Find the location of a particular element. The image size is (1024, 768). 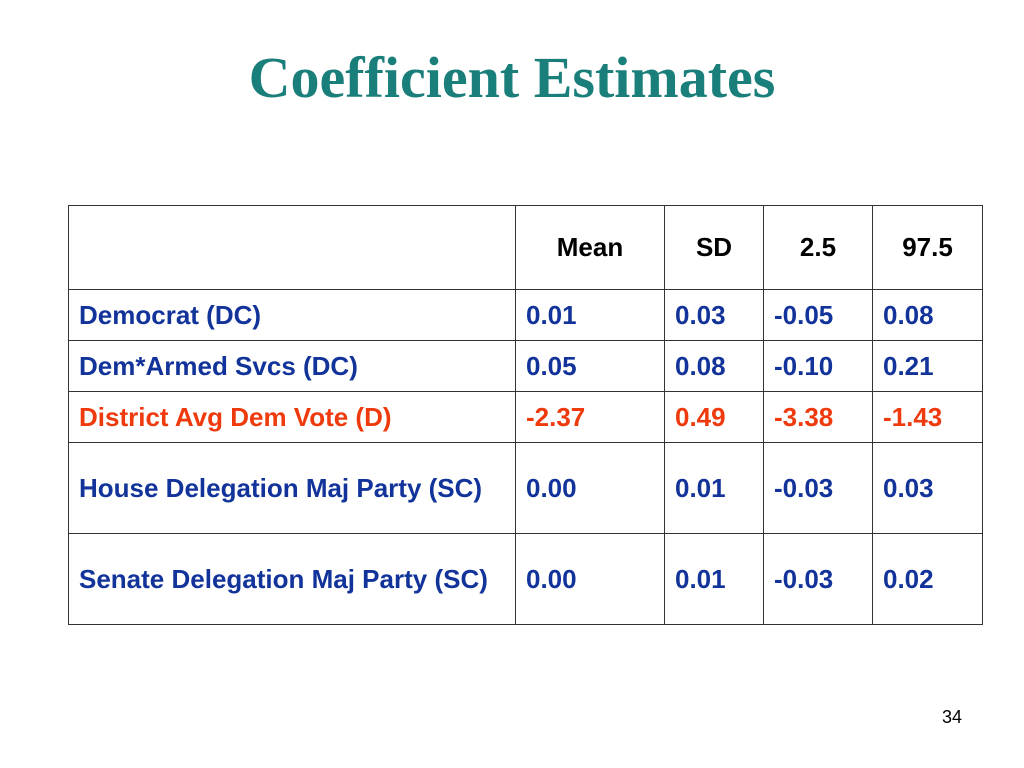

cell-upper: 0.21 is located at coordinates (927, 366).